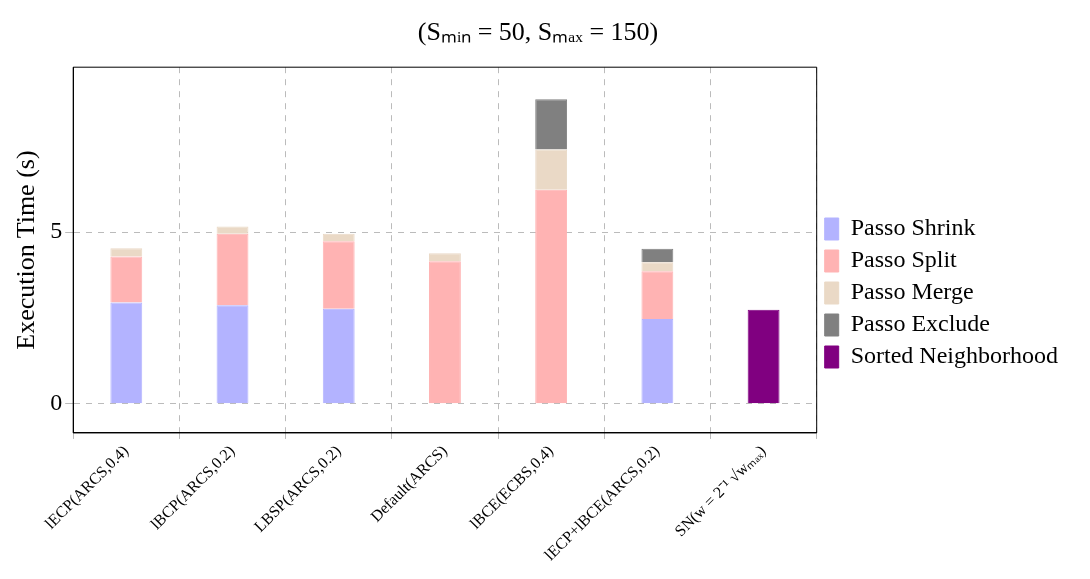 The width and height of the screenshot is (1090, 579). I want to click on legend-label: Passo Exclude, so click(920, 323).